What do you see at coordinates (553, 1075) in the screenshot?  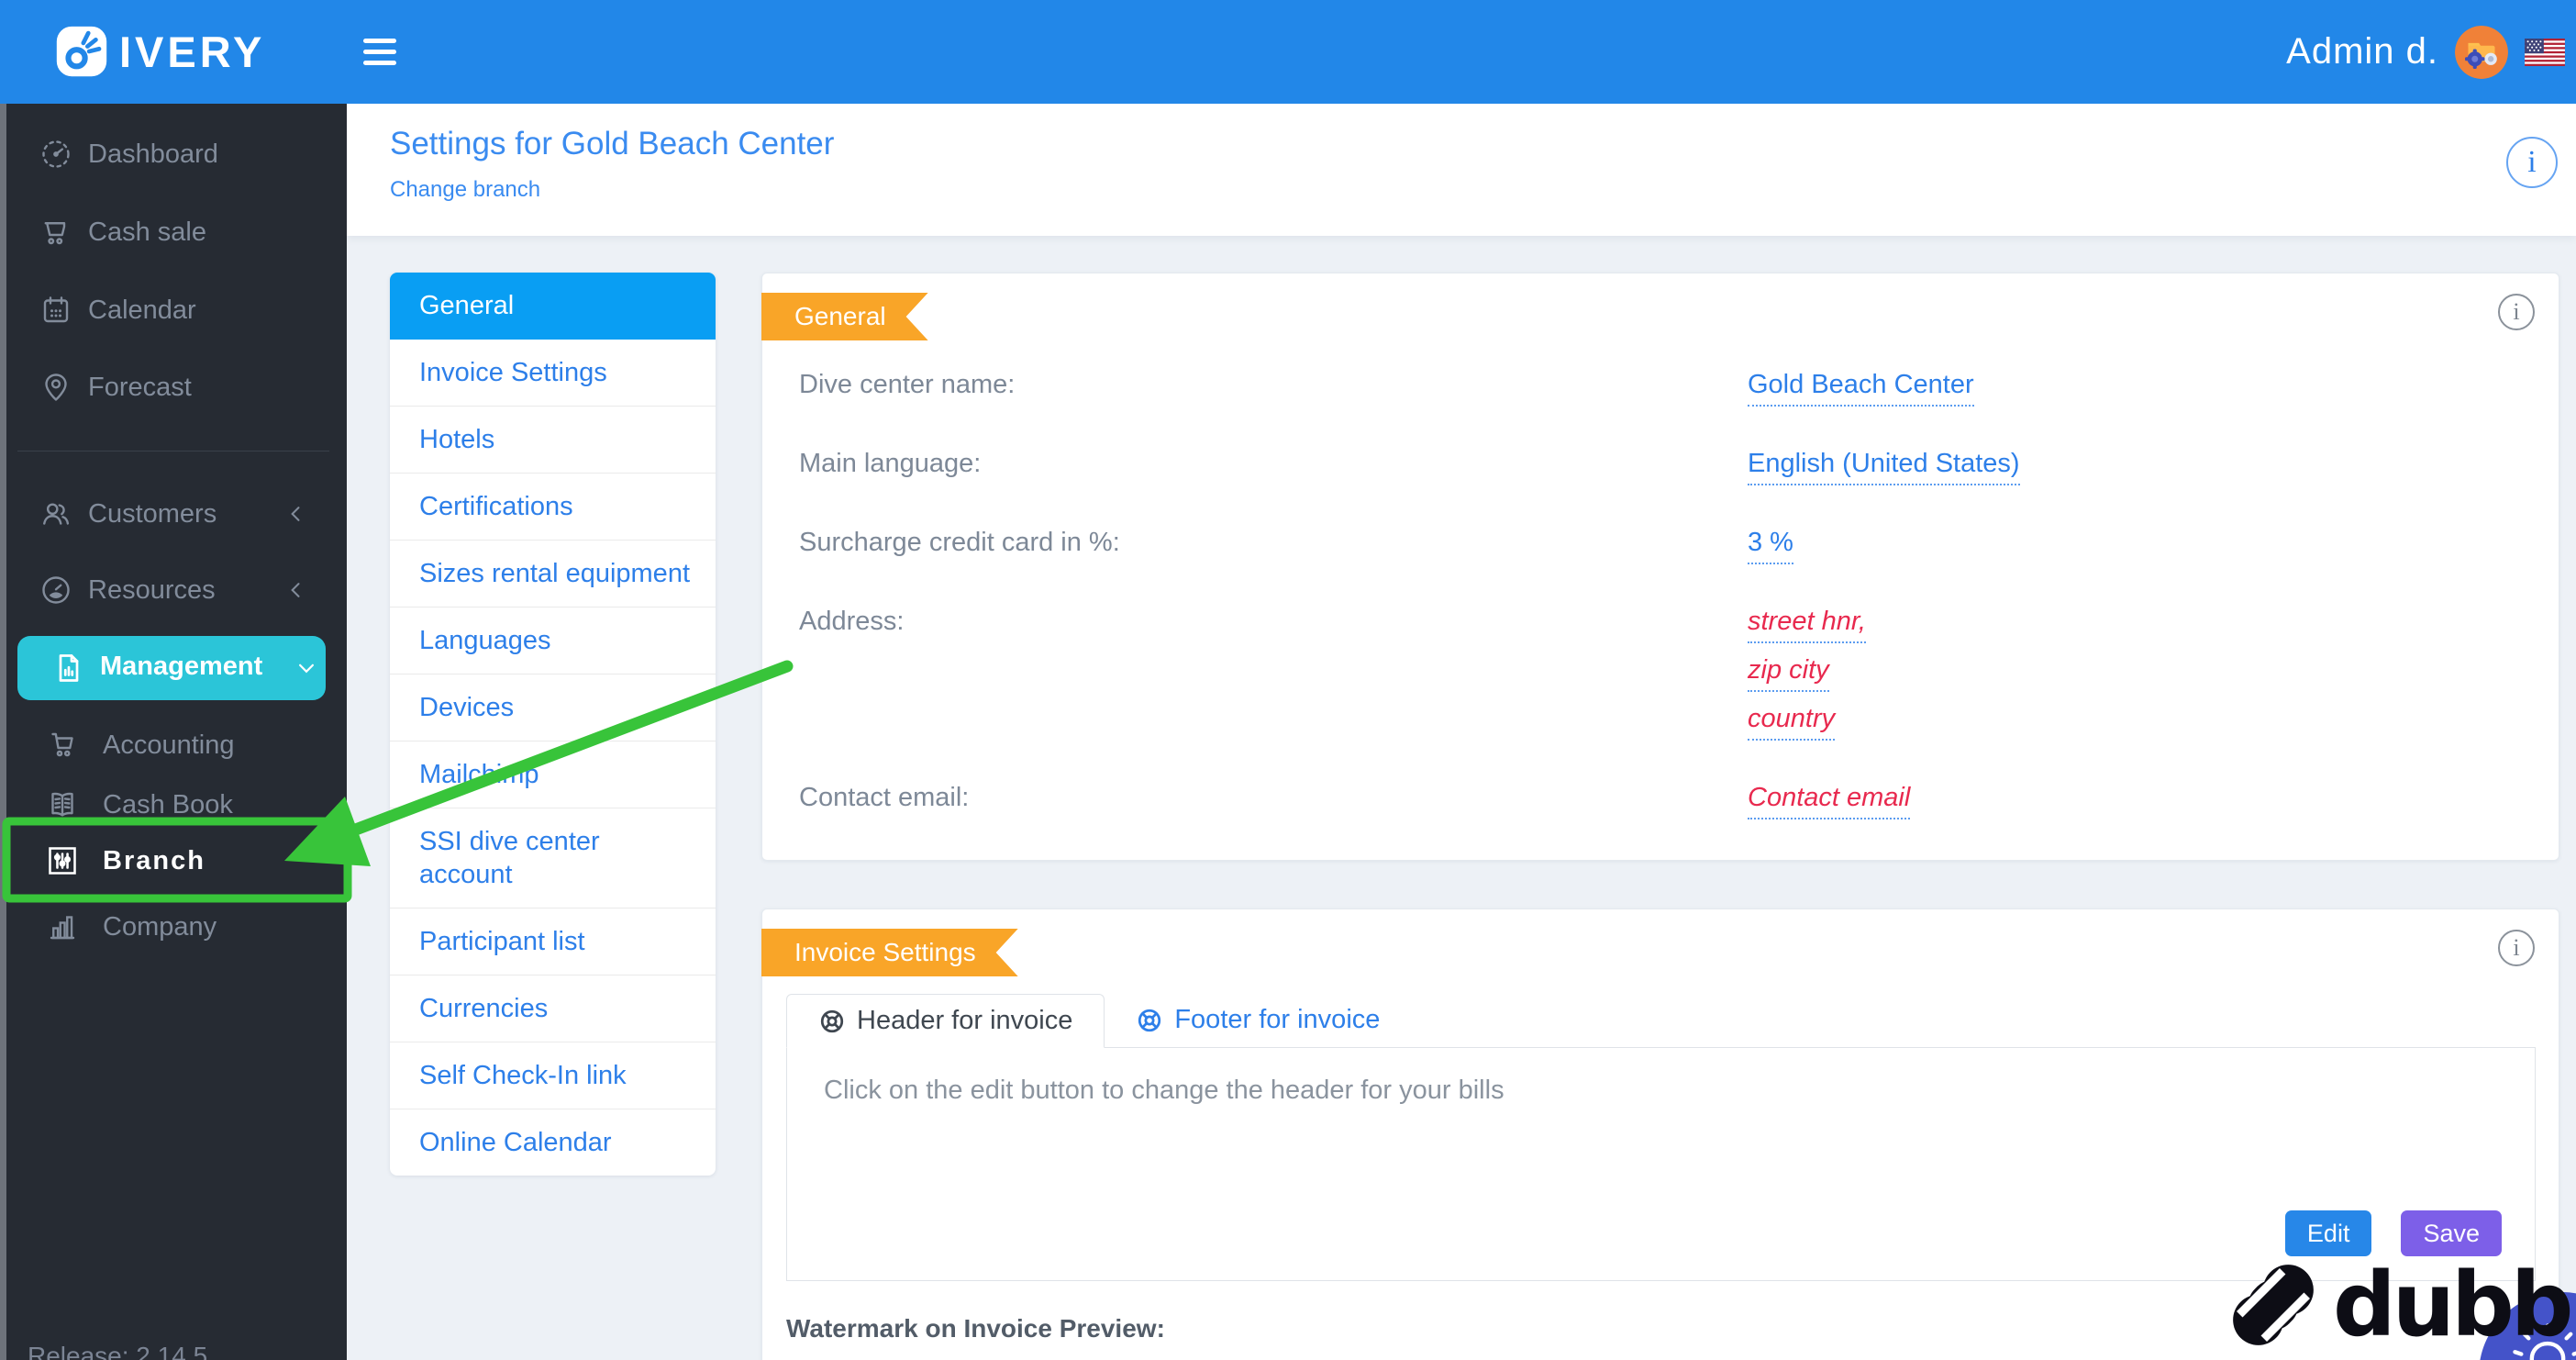 I see `settings-tab-self-check-in-link: Self Check-In link` at bounding box center [553, 1075].